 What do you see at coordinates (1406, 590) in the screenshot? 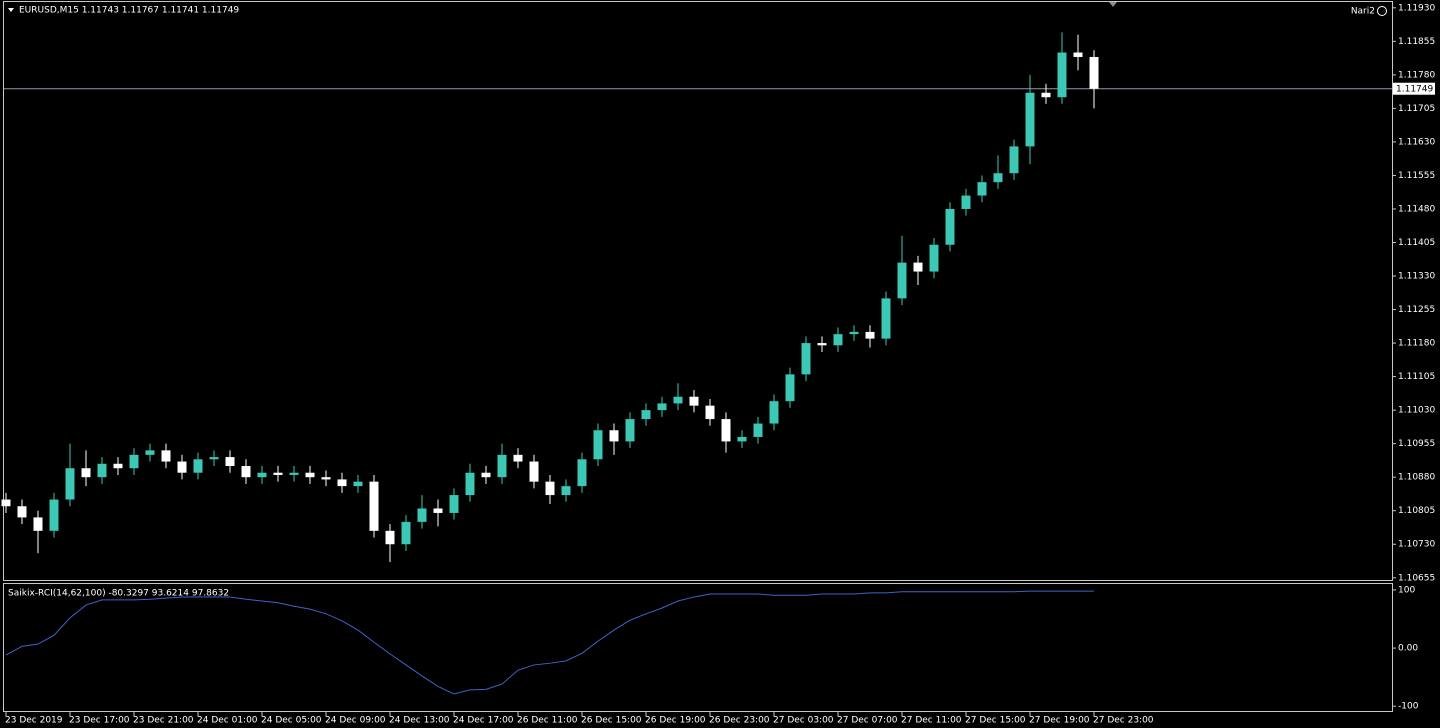
I see `y-tick-label: 100` at bounding box center [1406, 590].